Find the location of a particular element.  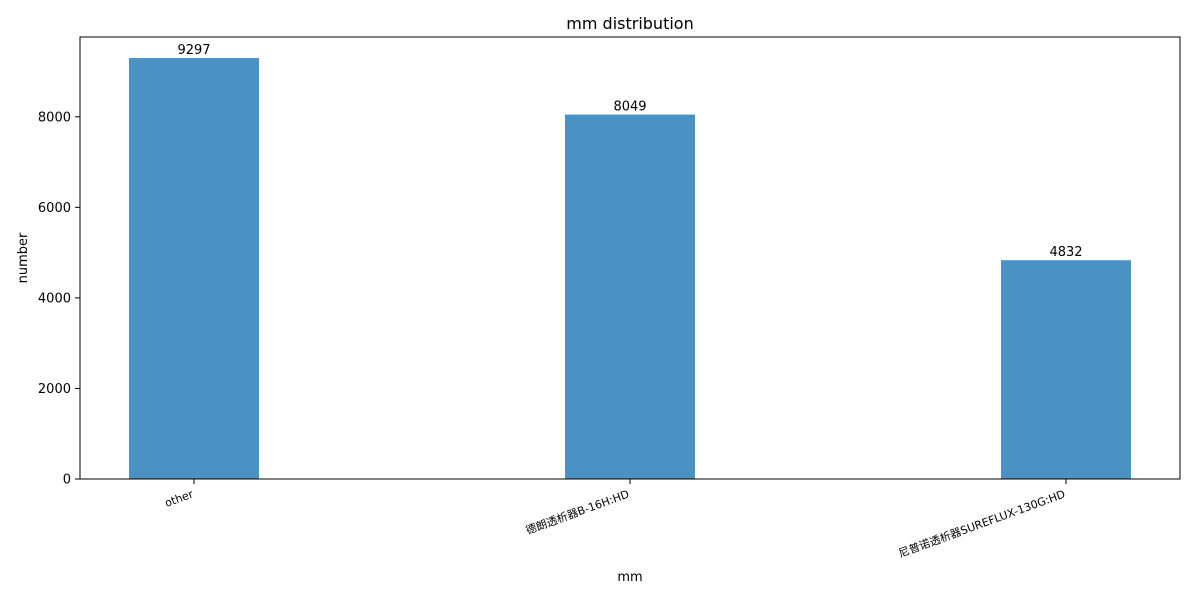

y-tick-label-0: 0 is located at coordinates (67, 480).